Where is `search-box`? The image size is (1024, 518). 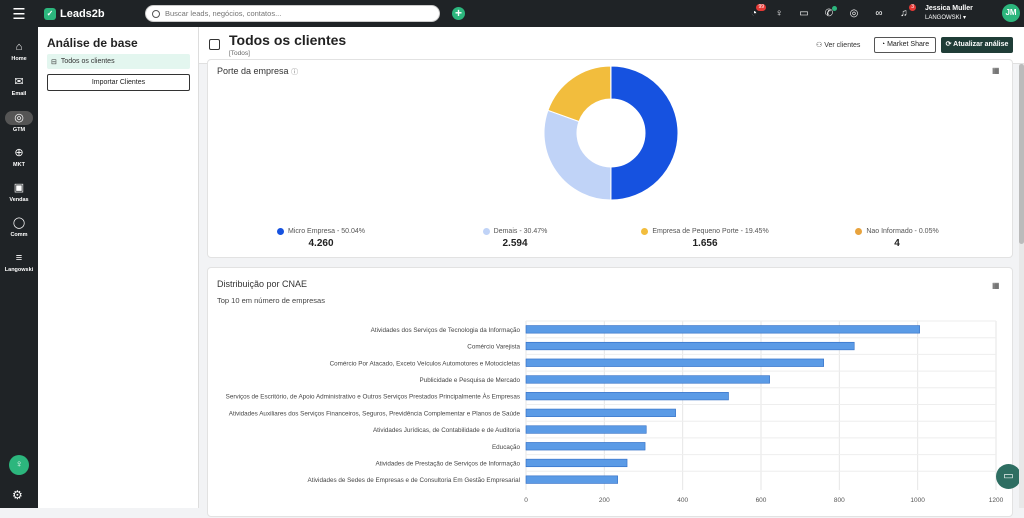 search-box is located at coordinates (292, 13).